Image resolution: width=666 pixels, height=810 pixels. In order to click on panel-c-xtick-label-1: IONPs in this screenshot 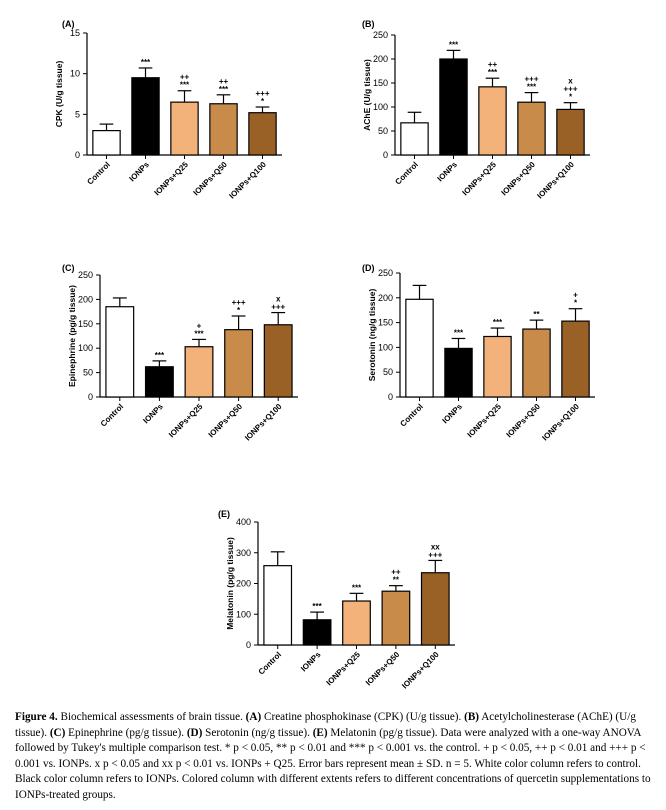, I will do `click(153, 414)`.